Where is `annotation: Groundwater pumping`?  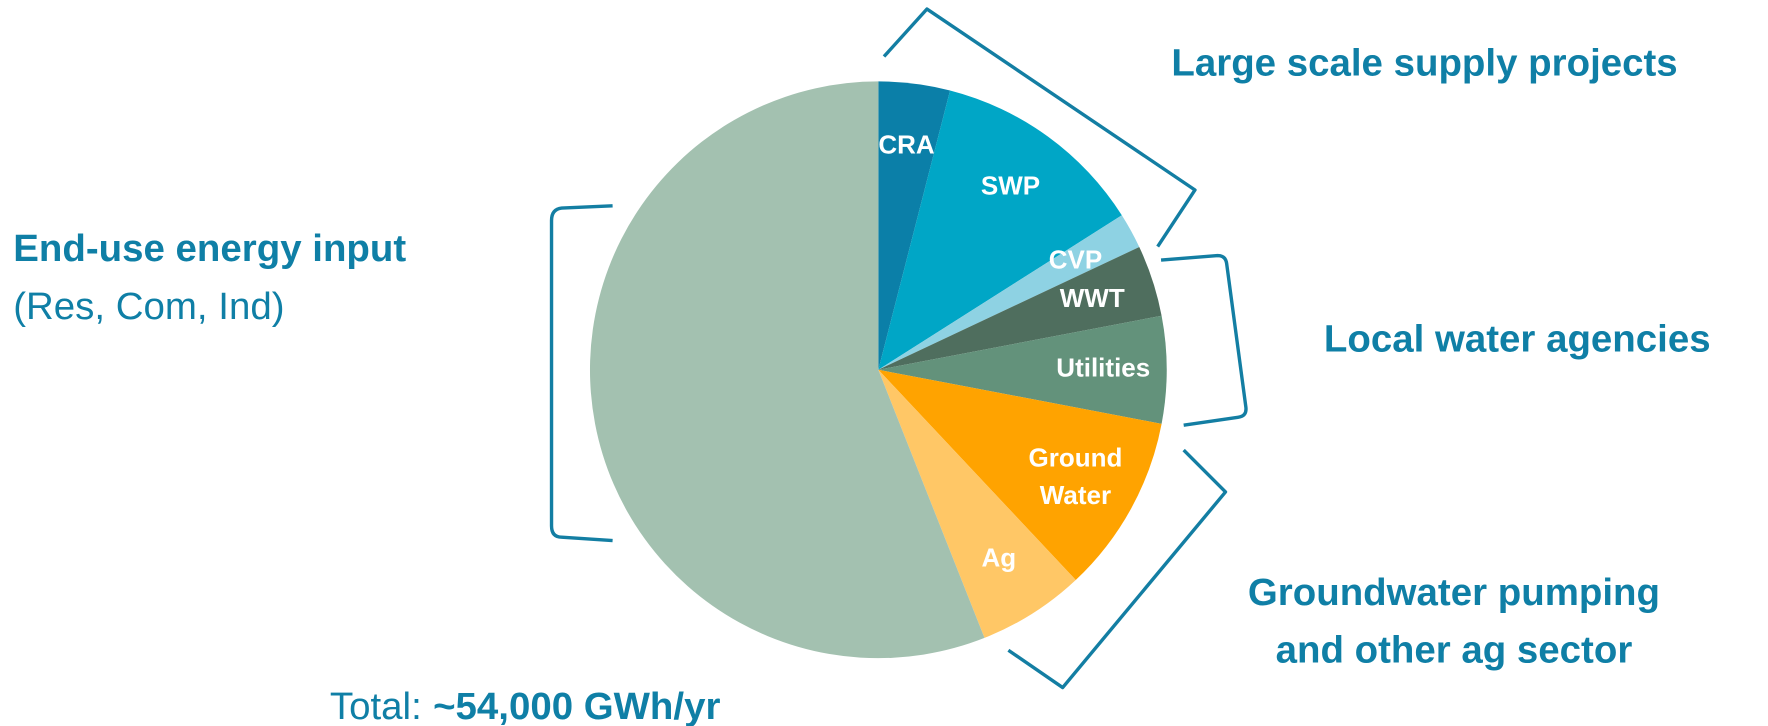 annotation: Groundwater pumping is located at coordinates (1454, 592).